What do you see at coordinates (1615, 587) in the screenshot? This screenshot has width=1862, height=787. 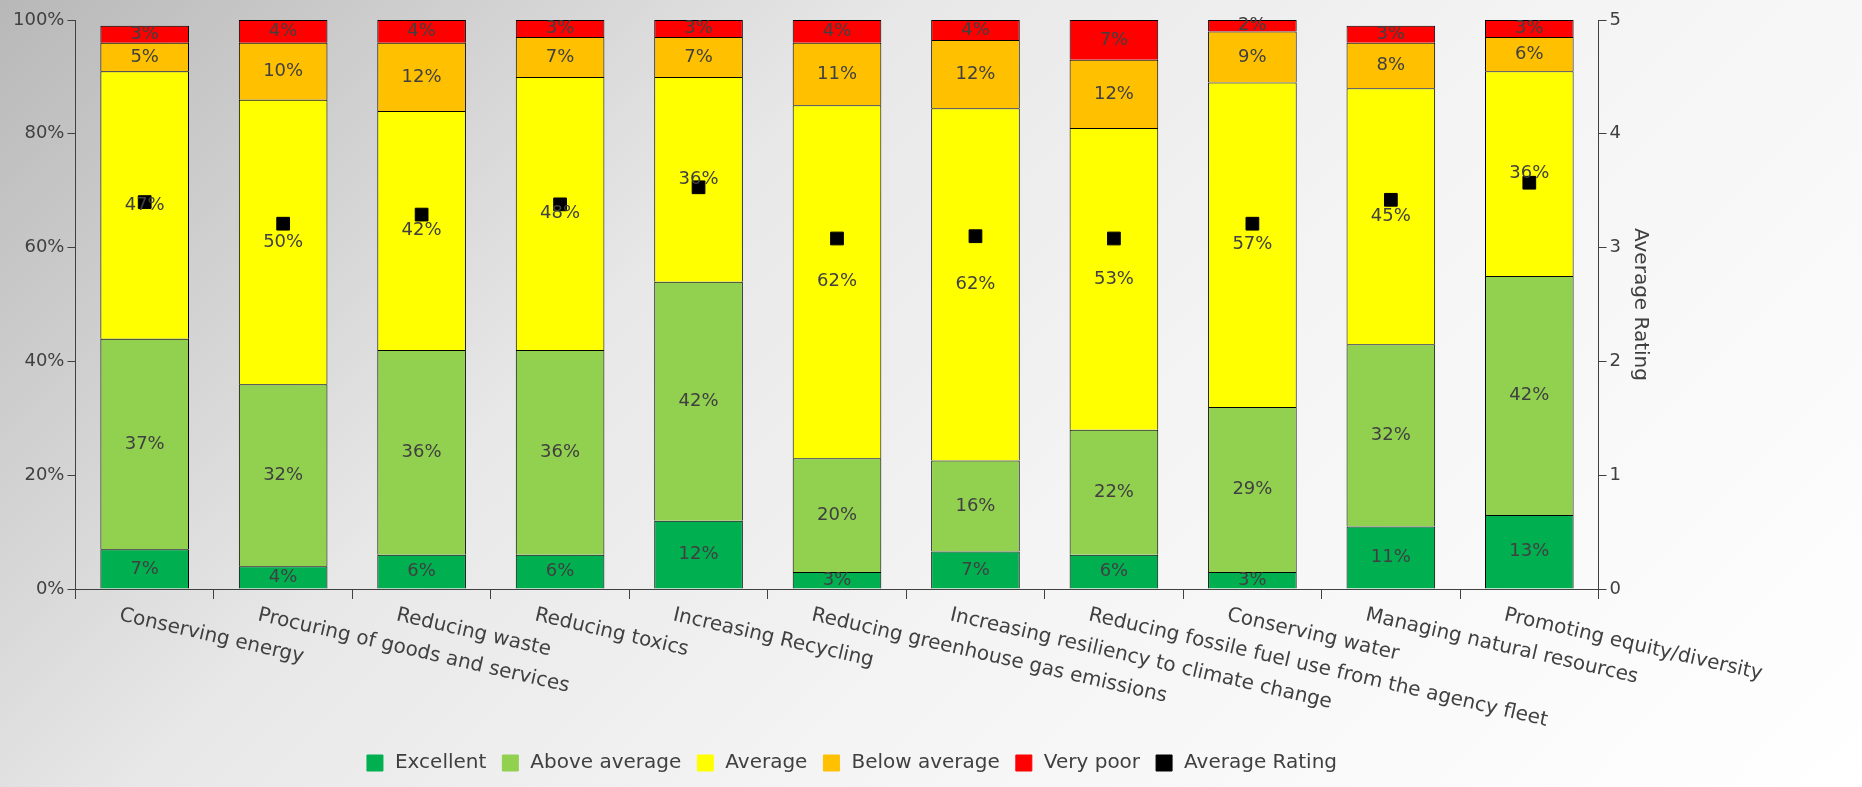 I see `y2-tick-label: 0` at bounding box center [1615, 587].